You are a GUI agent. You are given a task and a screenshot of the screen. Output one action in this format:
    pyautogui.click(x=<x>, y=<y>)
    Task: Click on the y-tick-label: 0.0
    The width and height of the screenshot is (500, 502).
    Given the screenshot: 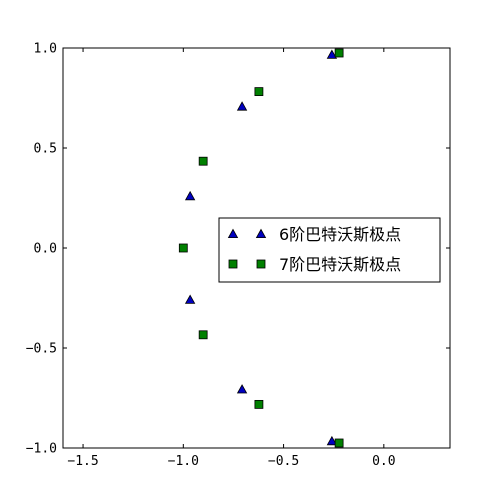 What is the action you would take?
    pyautogui.click(x=45, y=249)
    